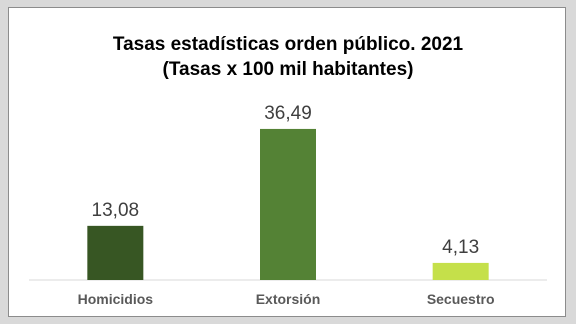 The image size is (576, 324). I want to click on bar-secuestro, so click(460, 271).